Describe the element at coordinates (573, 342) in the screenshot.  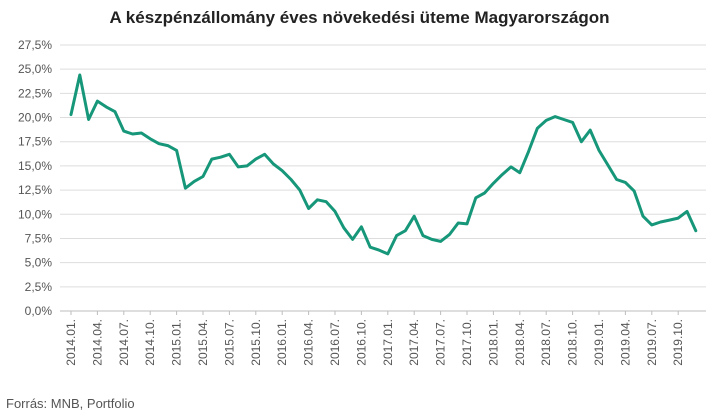
I see `x-tick-label: 2018.10.` at that location.